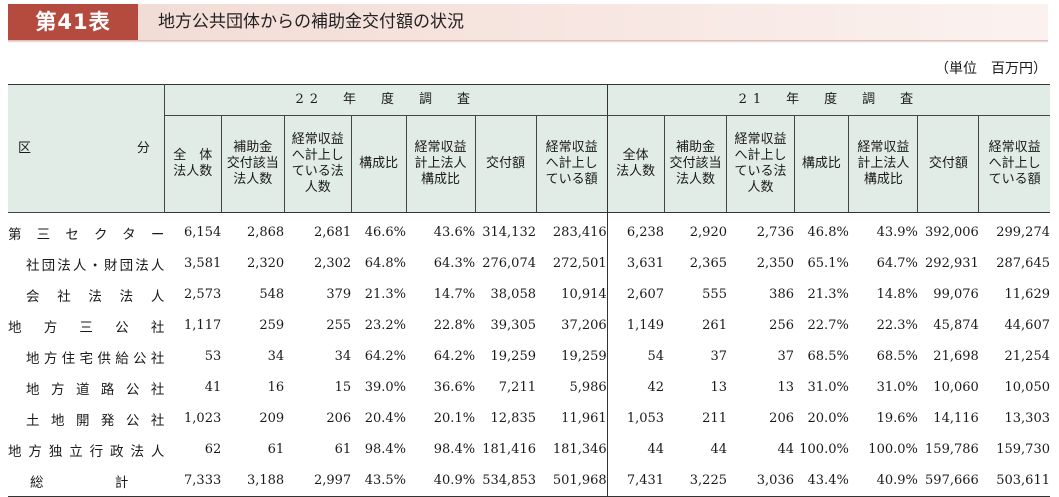 The image size is (1059, 497). I want to click on table-cell: 43.6%, so click(454, 232).